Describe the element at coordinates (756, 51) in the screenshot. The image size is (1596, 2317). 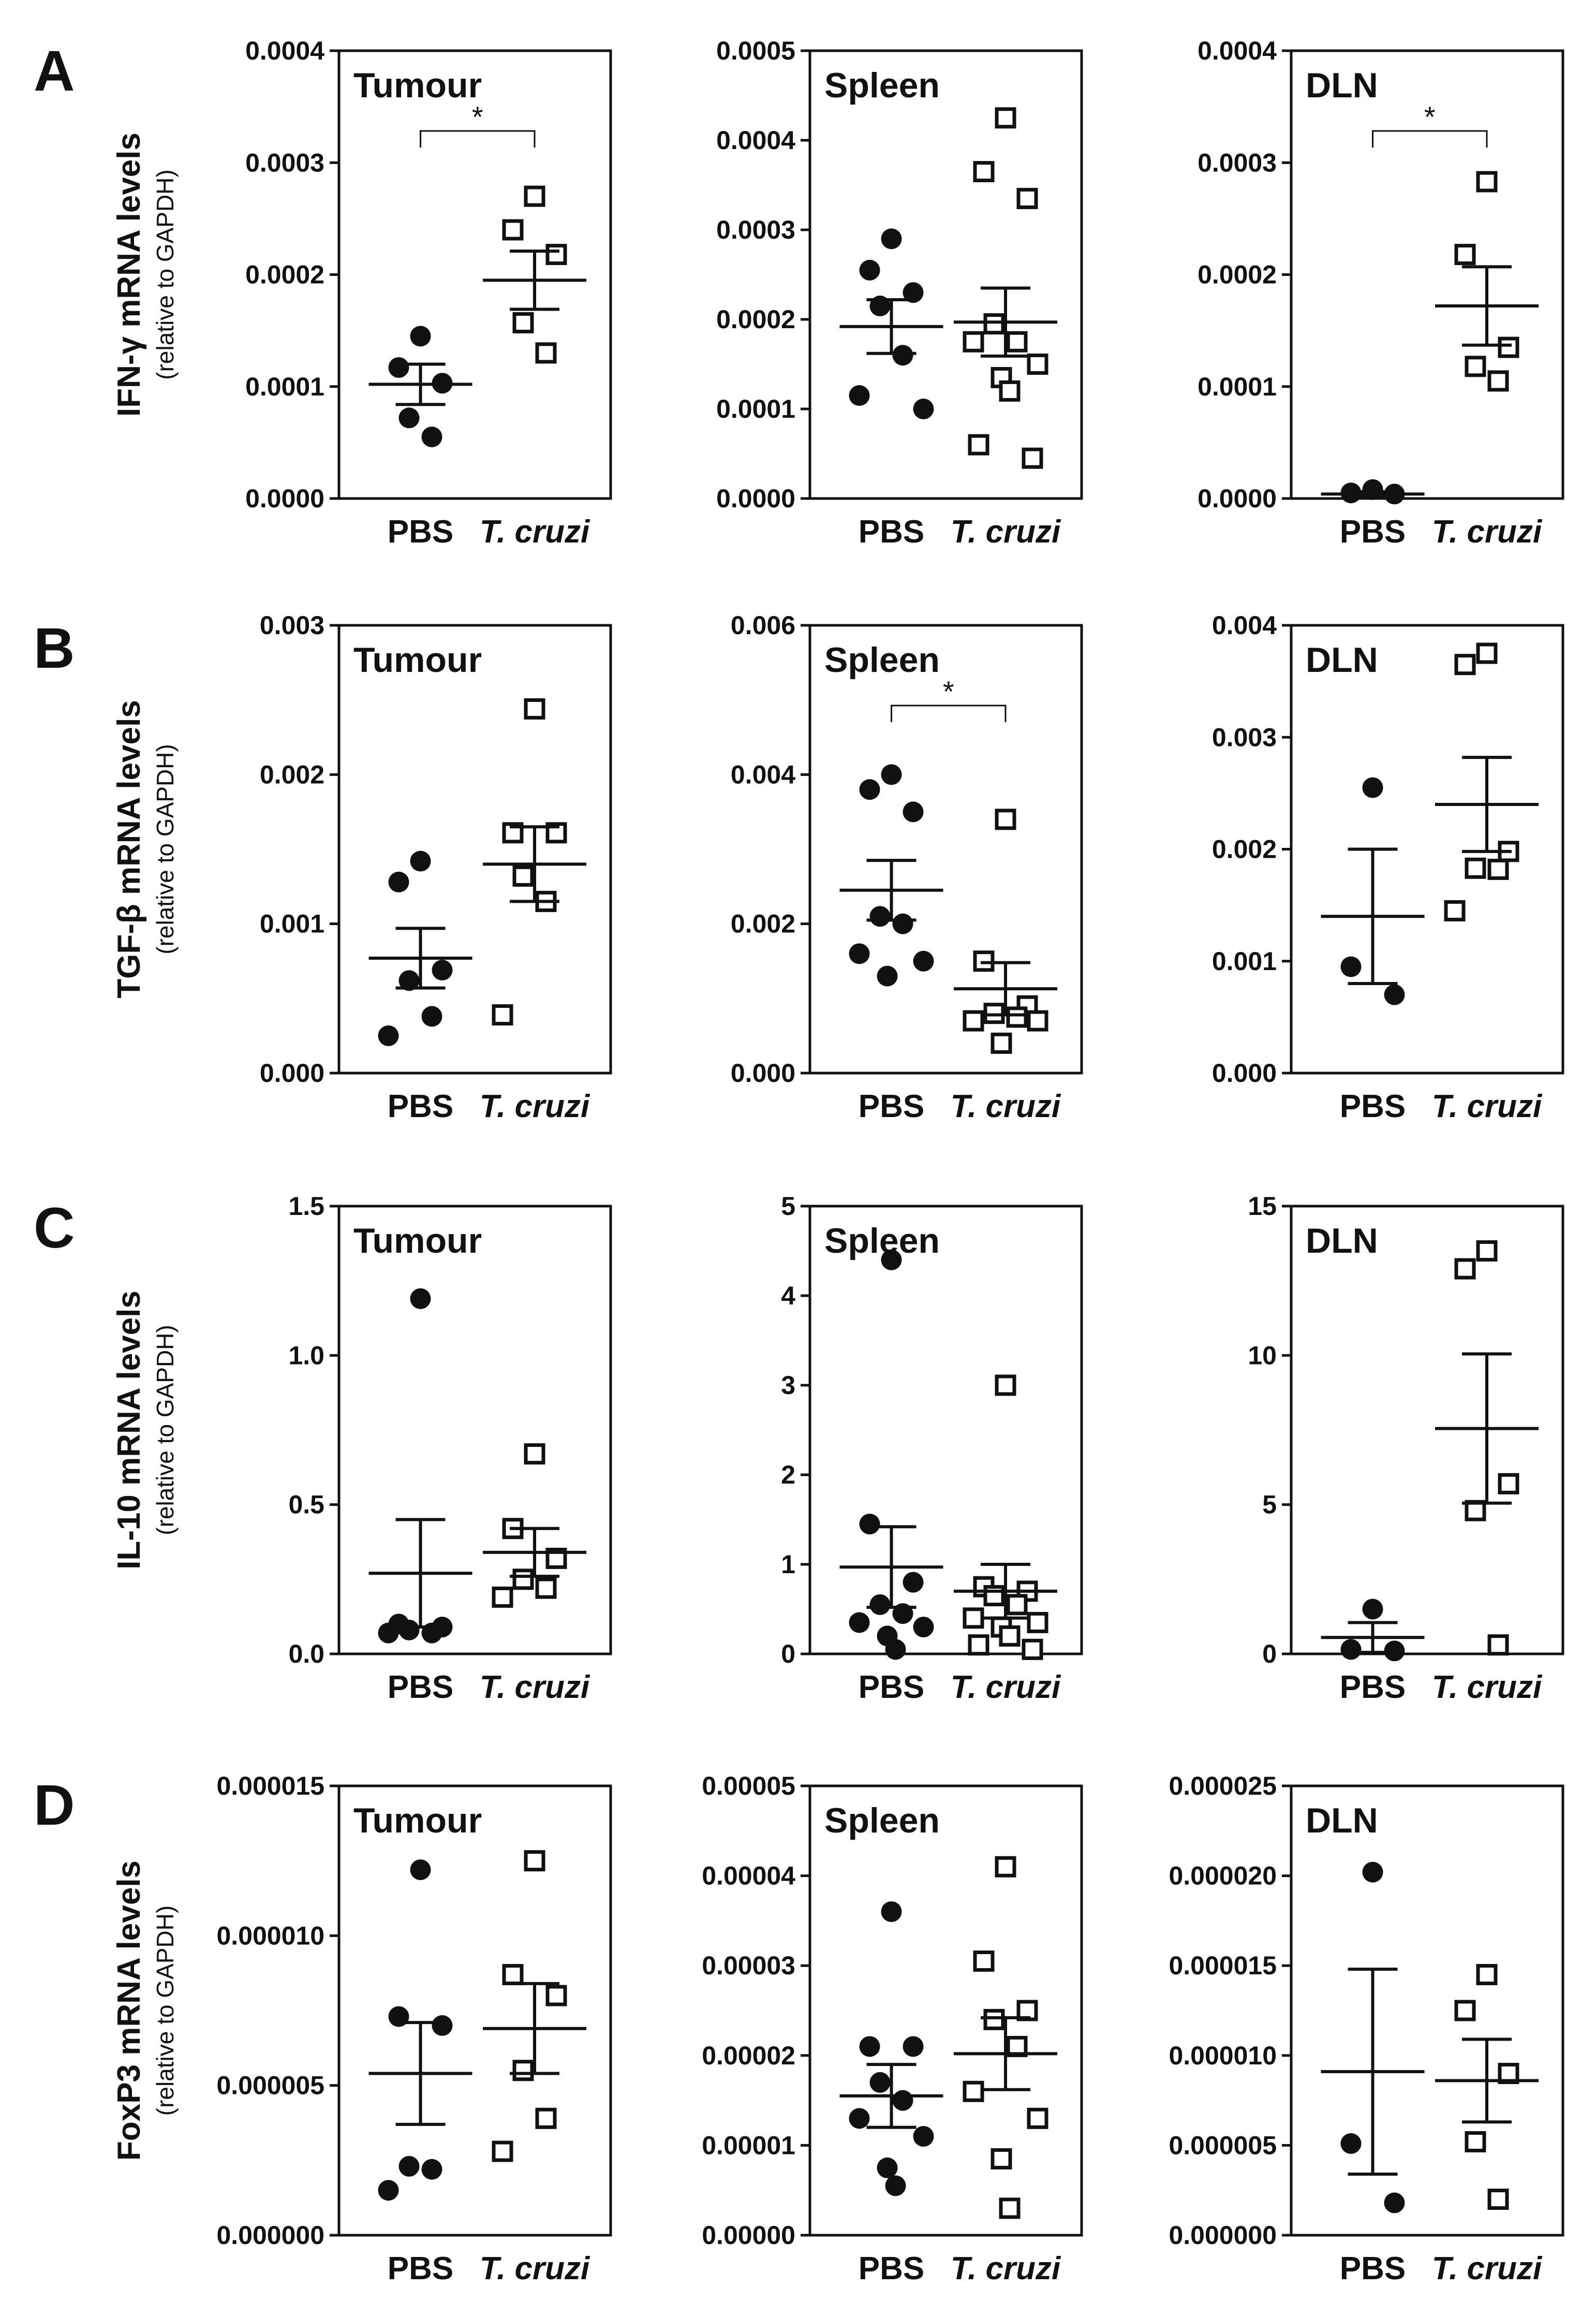
I see `y-tick-label: 0.0005` at that location.